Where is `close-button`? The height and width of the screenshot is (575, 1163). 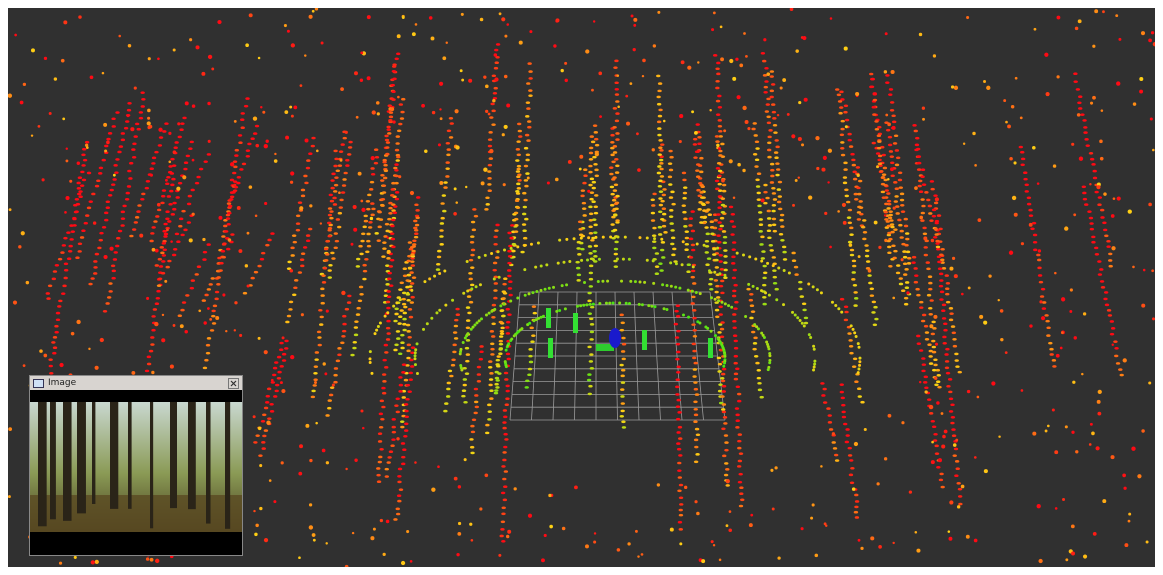 close-button is located at coordinates (233, 383).